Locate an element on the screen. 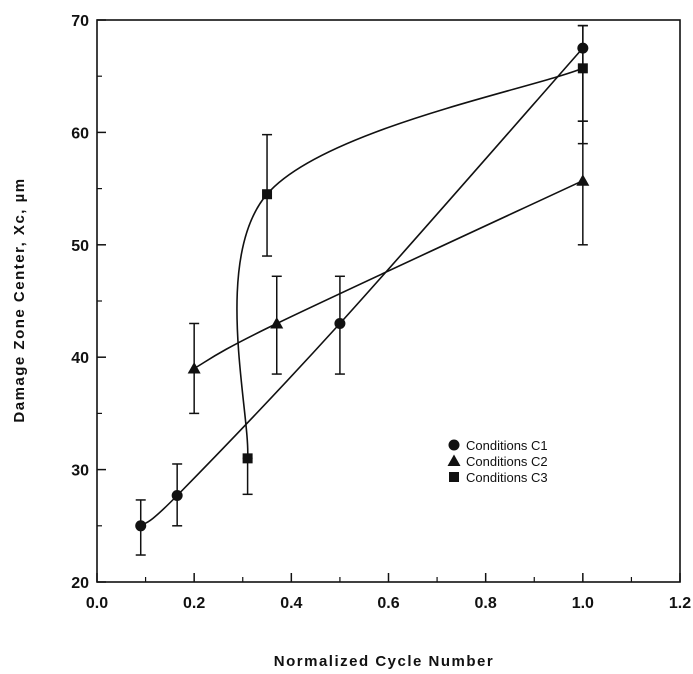 This screenshot has height=674, width=693. x-axis-ticks: 0.0 0.2 0.4 0.6 0.8 1.0 1.2 is located at coordinates (388, 592).